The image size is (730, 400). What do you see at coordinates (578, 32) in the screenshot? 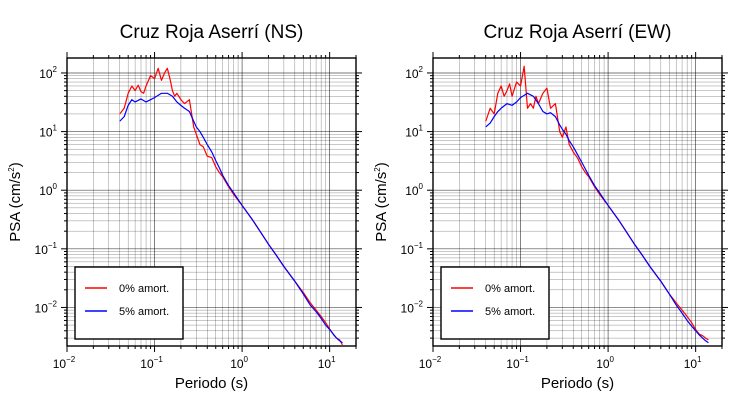
I see `chart-title: Cruz Roja Aserrí (EW)` at bounding box center [578, 32].